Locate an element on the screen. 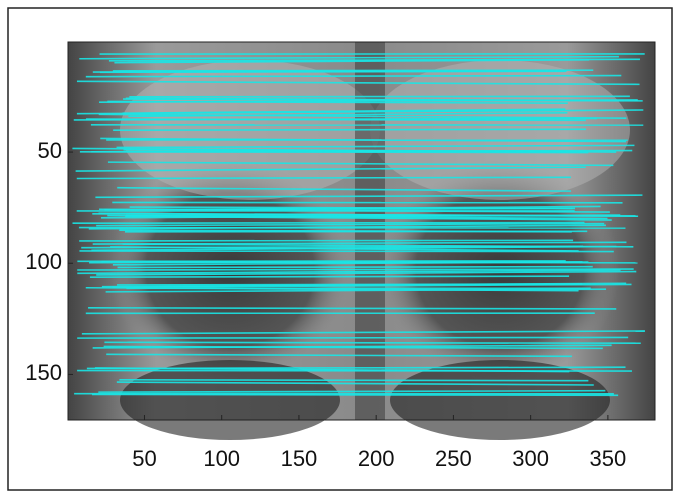 This screenshot has width=680, height=498. x-tick-label: 300 is located at coordinates (530, 458).